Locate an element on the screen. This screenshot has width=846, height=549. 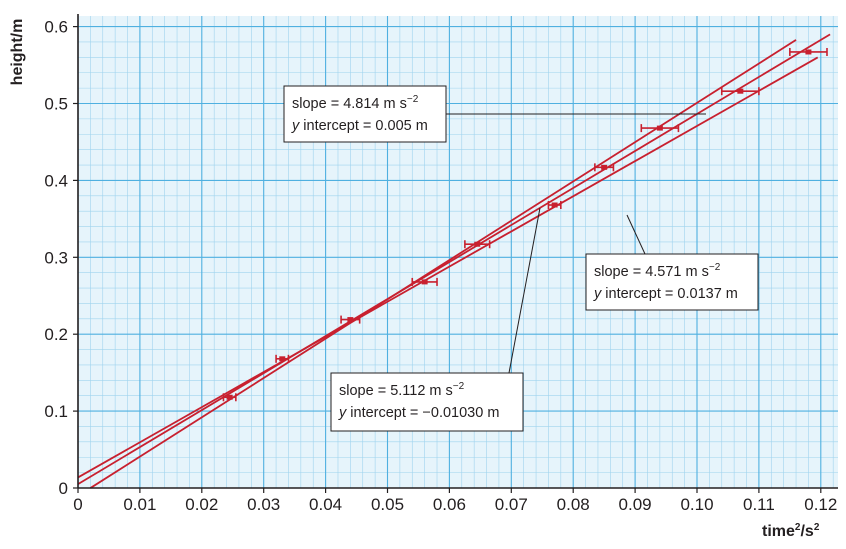
x-tick-label: 0.11 is located at coordinates (759, 504).